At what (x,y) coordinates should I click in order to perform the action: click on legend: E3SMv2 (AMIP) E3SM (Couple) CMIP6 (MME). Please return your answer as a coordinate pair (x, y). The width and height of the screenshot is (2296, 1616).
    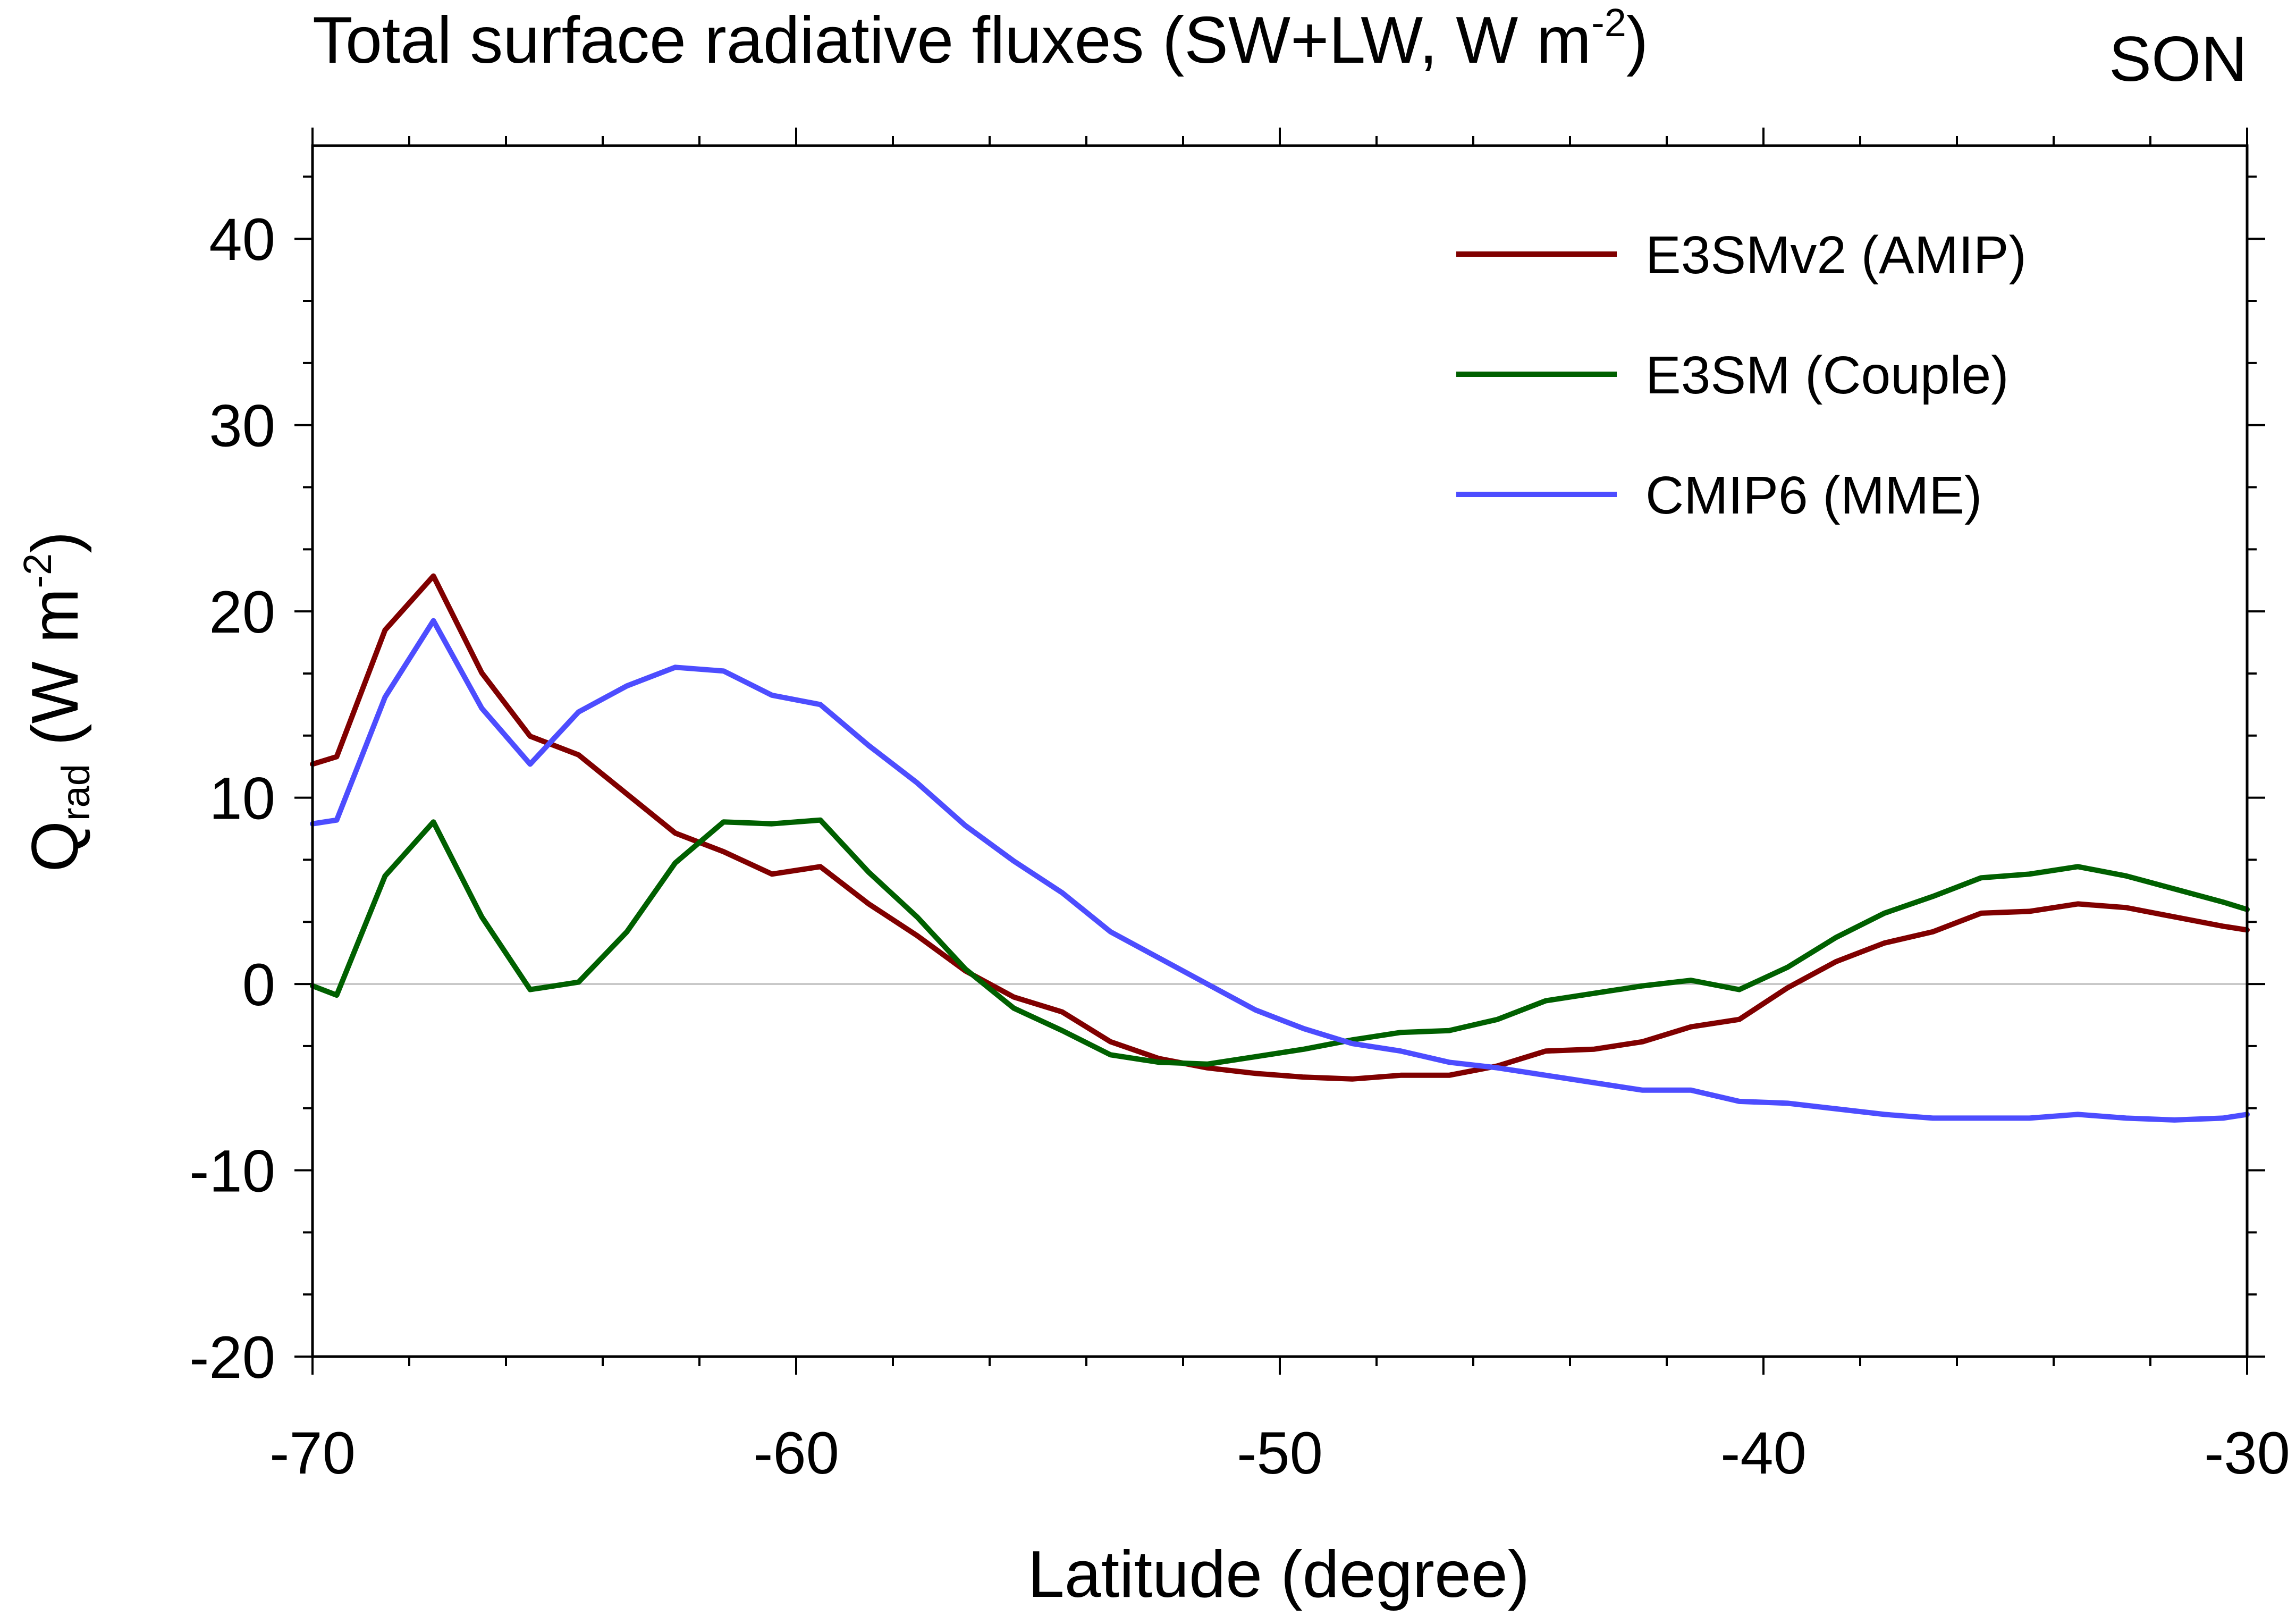
    Looking at the image, I should click on (1741, 375).